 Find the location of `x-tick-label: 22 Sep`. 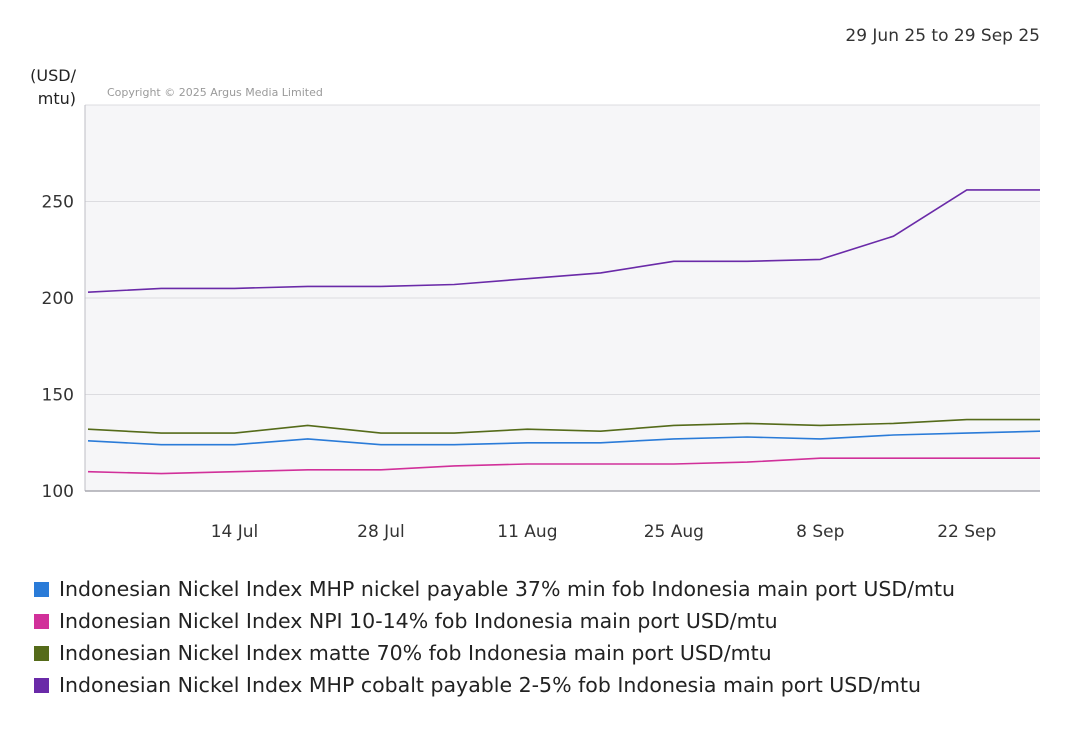

x-tick-label: 22 Sep is located at coordinates (966, 532).